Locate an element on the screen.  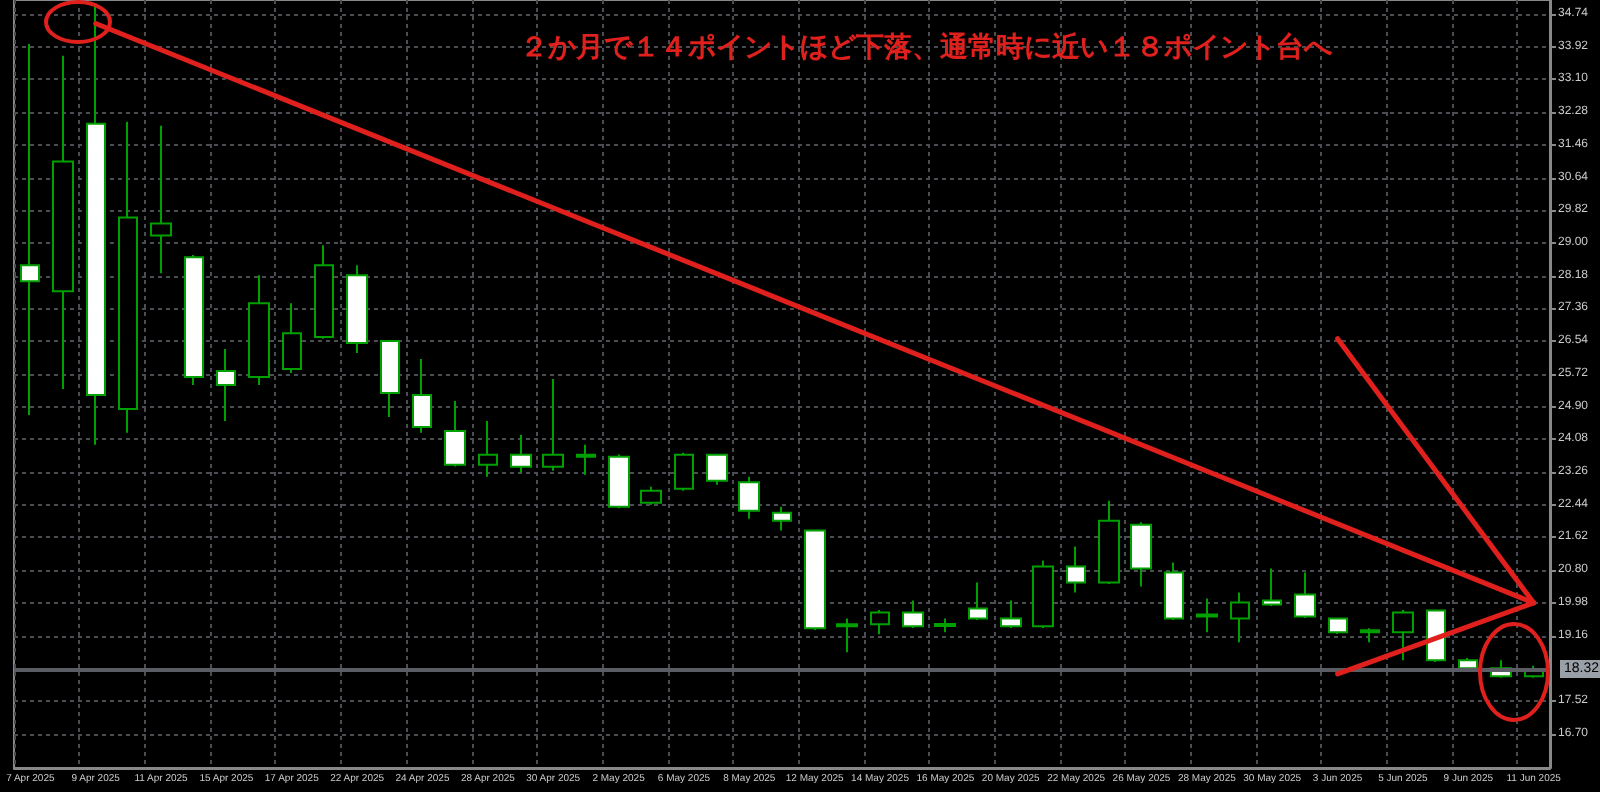
annotation: ２か月で１４ポイントほど下落、通常時に近い１８ポイント台へ is located at coordinates (927, 47).